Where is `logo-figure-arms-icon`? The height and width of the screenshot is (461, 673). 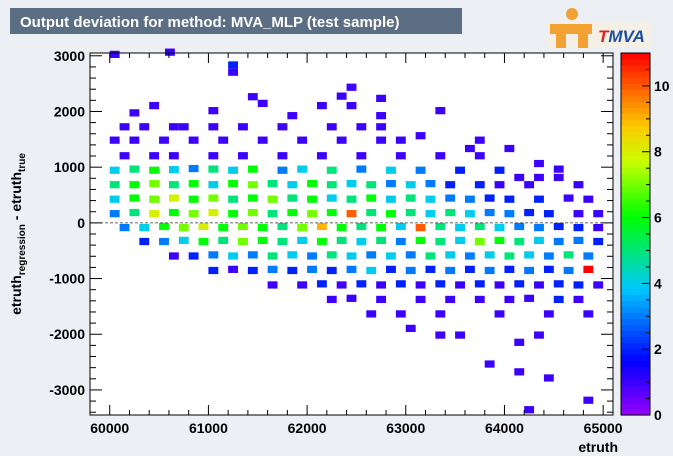
logo-figure-arms-icon is located at coordinates (571, 29).